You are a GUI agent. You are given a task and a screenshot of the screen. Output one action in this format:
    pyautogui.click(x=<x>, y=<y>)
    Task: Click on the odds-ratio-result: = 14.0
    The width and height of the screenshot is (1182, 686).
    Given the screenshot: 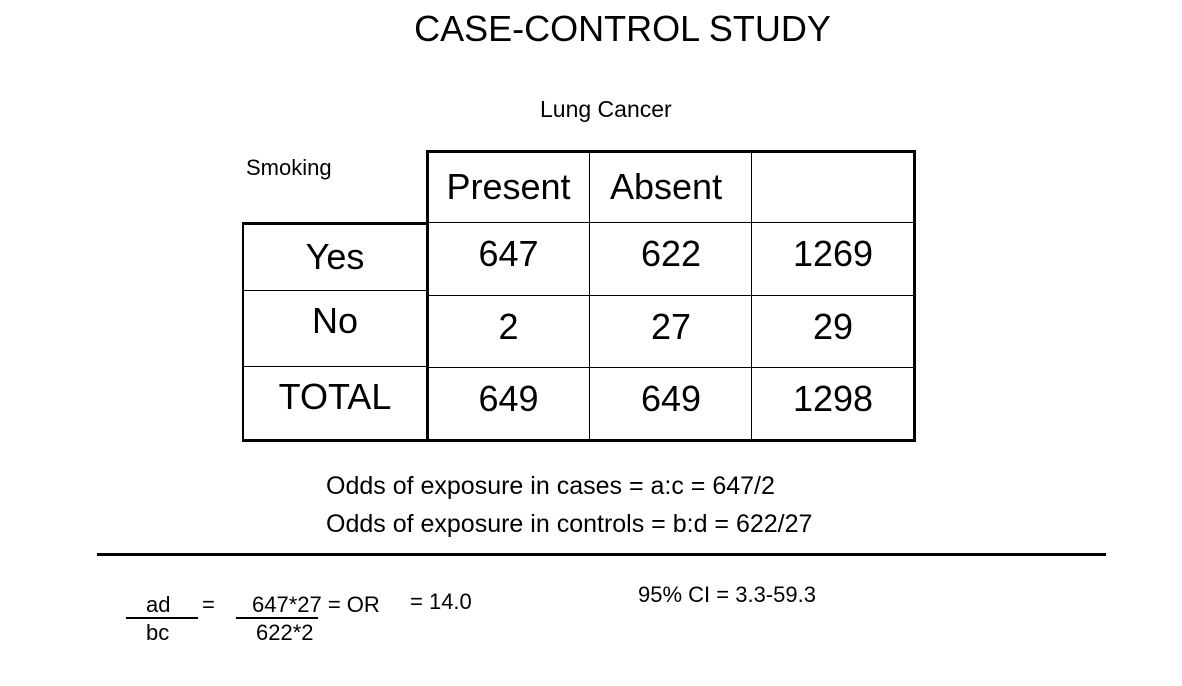 What is the action you would take?
    pyautogui.click(x=441, y=601)
    